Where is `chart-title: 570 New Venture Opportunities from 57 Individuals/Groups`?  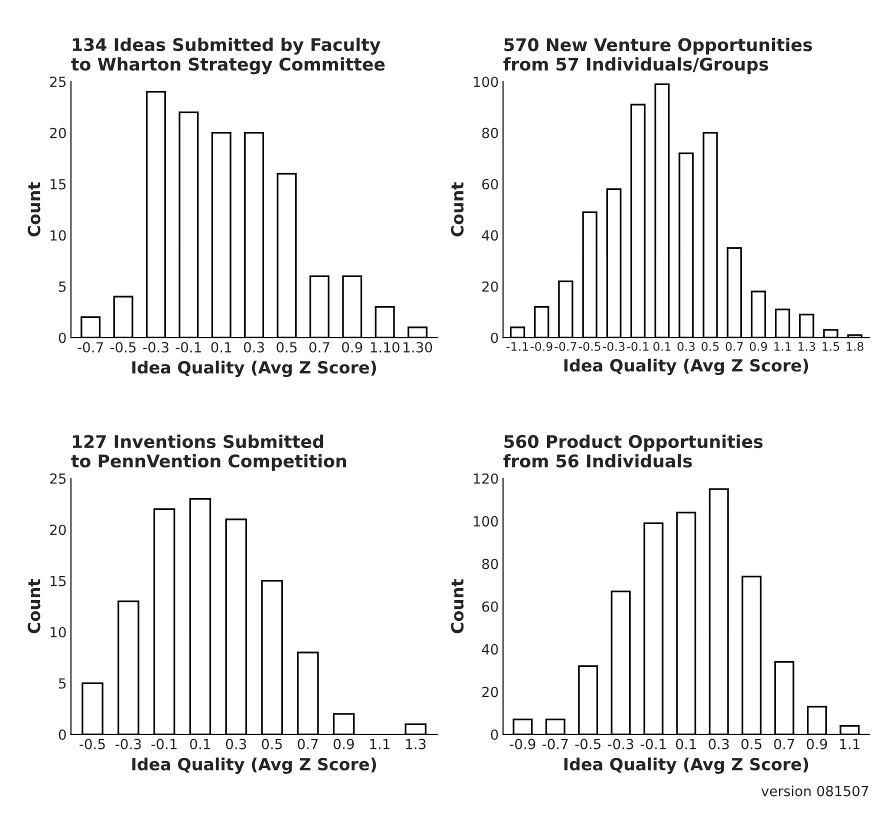 chart-title: 570 New Venture Opportunities from 57 Individuals/Groups is located at coordinates (657, 56).